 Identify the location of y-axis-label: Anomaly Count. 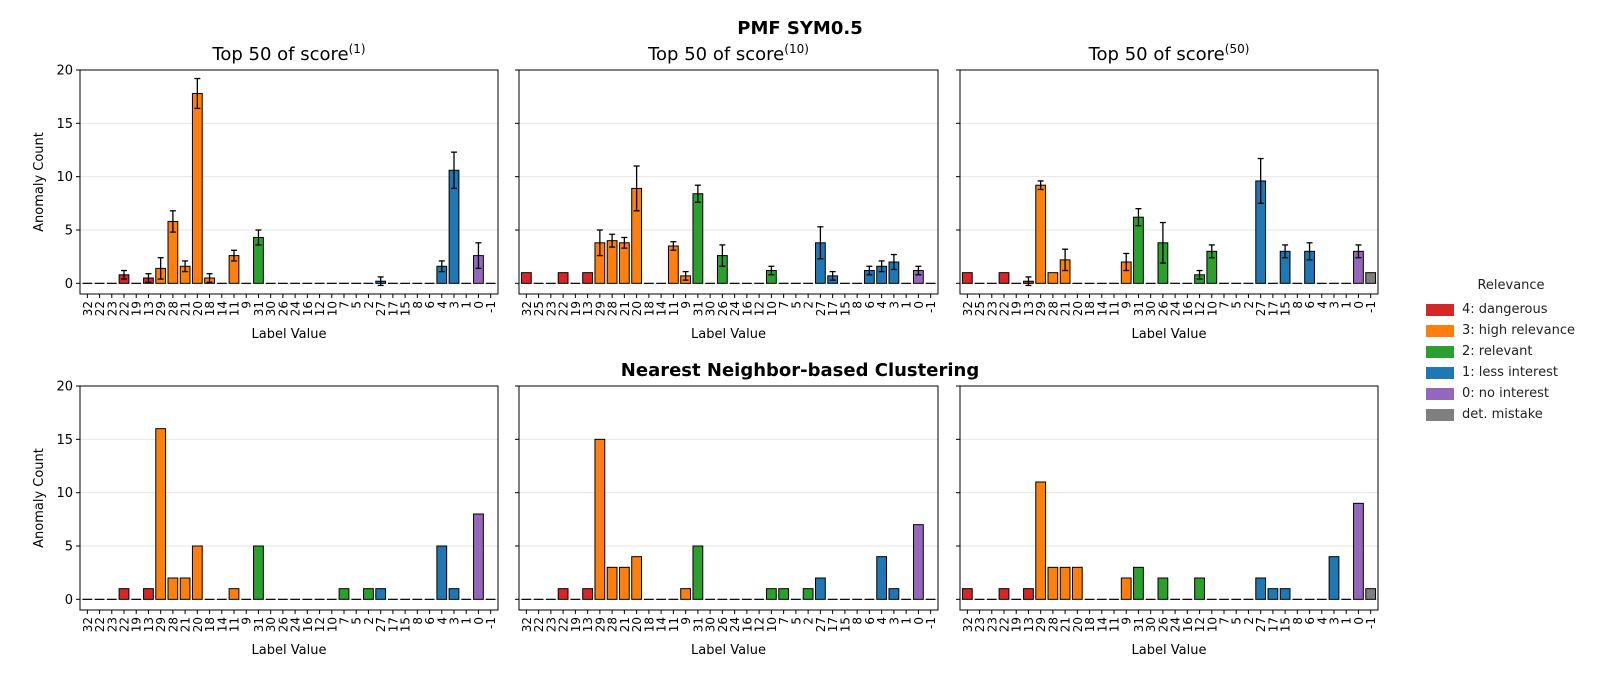
(39, 182).